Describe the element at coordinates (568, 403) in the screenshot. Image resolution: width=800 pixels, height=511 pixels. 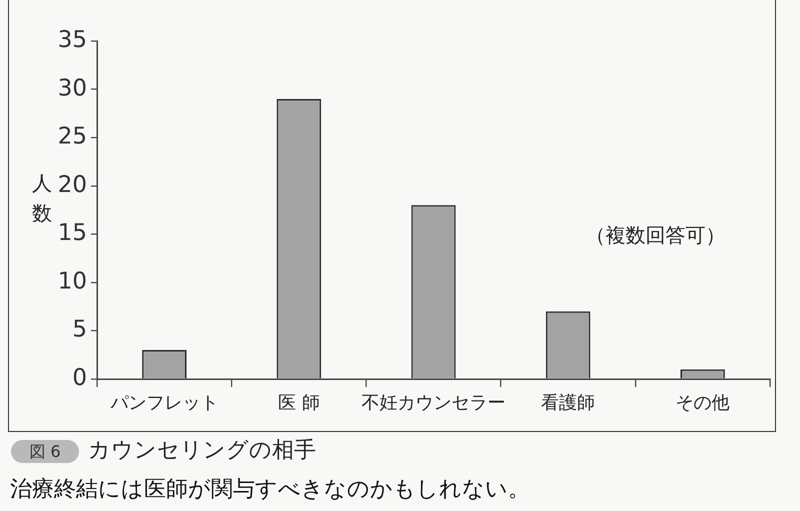
I see `x-tick-label: 看護師` at that location.